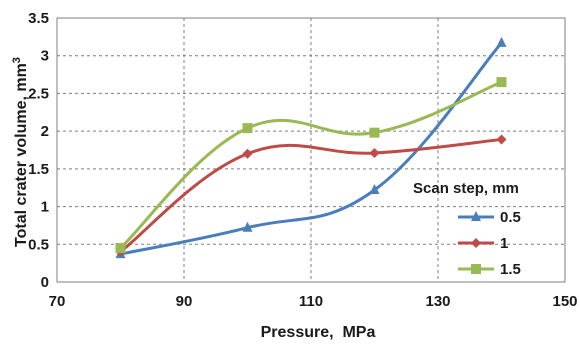 The width and height of the screenshot is (580, 344). What do you see at coordinates (57, 301) in the screenshot?
I see `x-tick-label: 70` at bounding box center [57, 301].